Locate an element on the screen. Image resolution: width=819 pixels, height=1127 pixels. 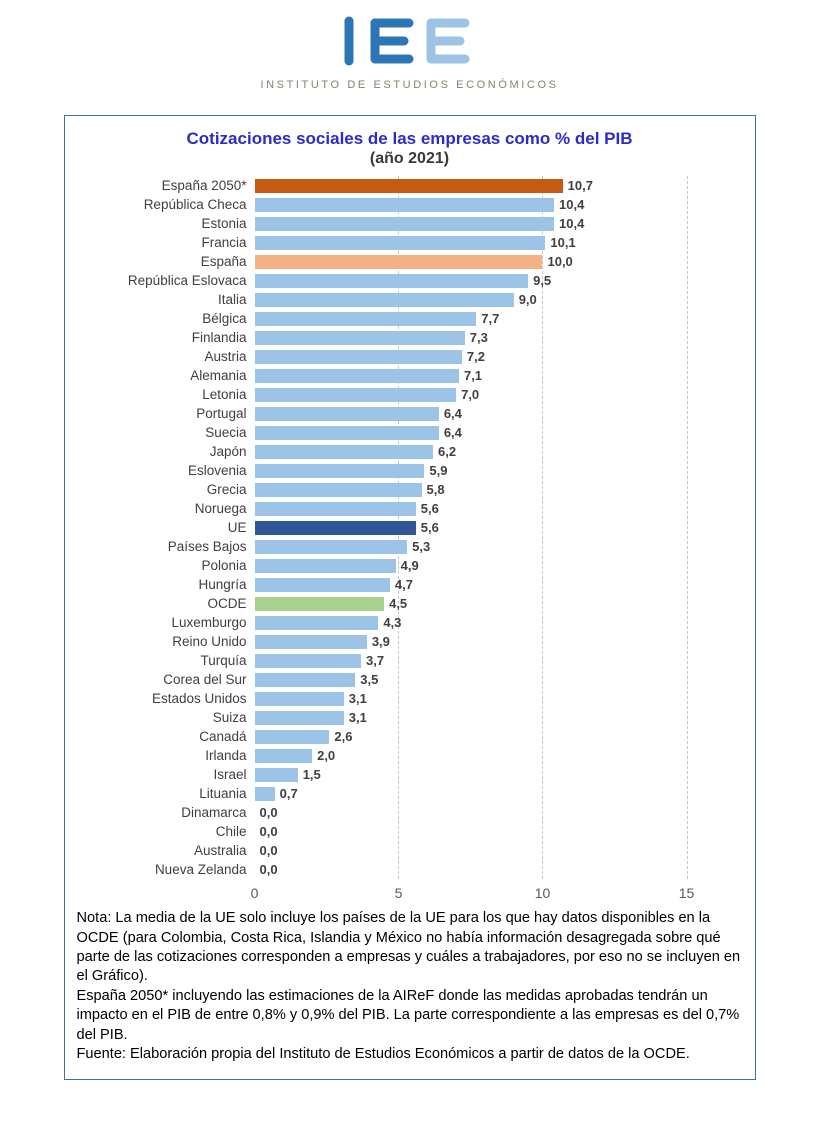
bar-area: 10,7 is located at coordinates (470, 185).